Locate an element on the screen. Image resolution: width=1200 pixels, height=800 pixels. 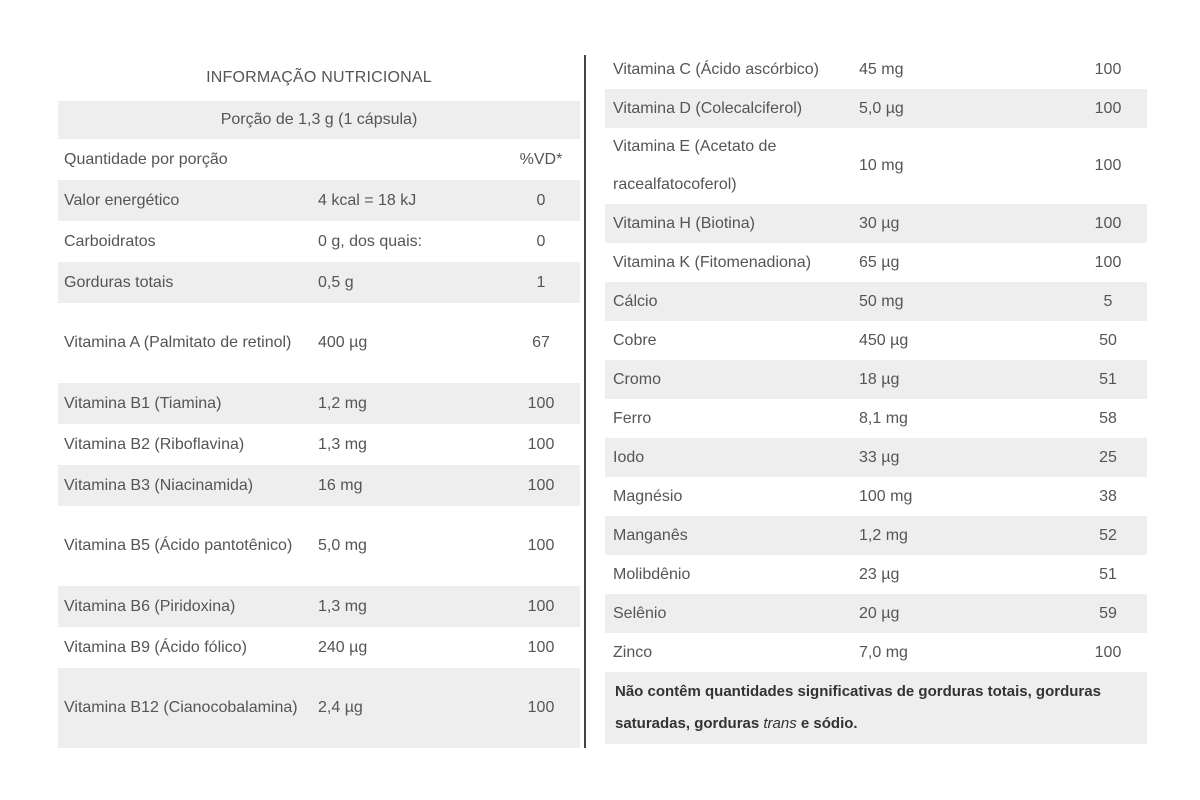
table-row: Zinco 7,0 mg 100 is located at coordinates (876, 652).